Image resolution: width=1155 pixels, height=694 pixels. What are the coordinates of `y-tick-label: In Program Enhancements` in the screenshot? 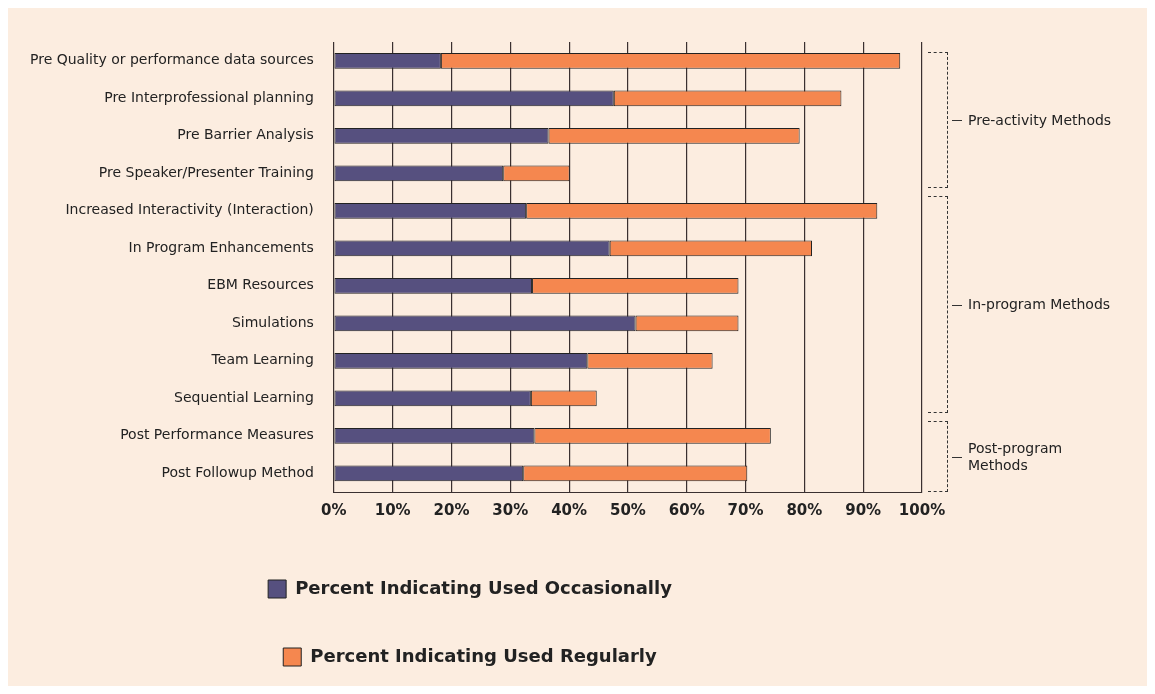 It's located at (221, 246).